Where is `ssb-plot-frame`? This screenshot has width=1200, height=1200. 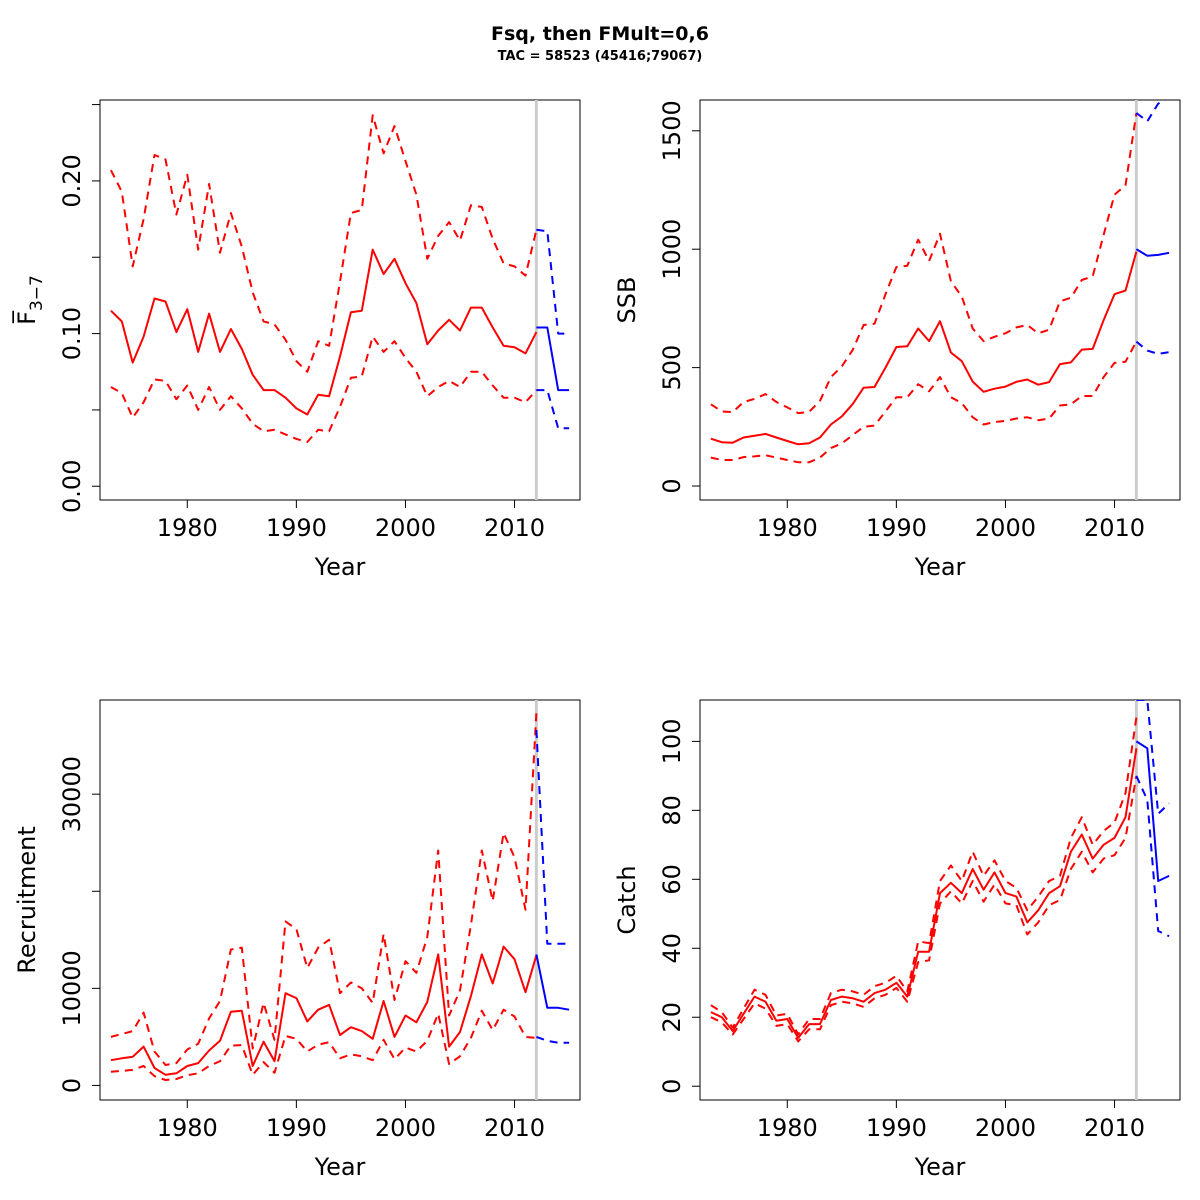
ssb-plot-frame is located at coordinates (940, 300).